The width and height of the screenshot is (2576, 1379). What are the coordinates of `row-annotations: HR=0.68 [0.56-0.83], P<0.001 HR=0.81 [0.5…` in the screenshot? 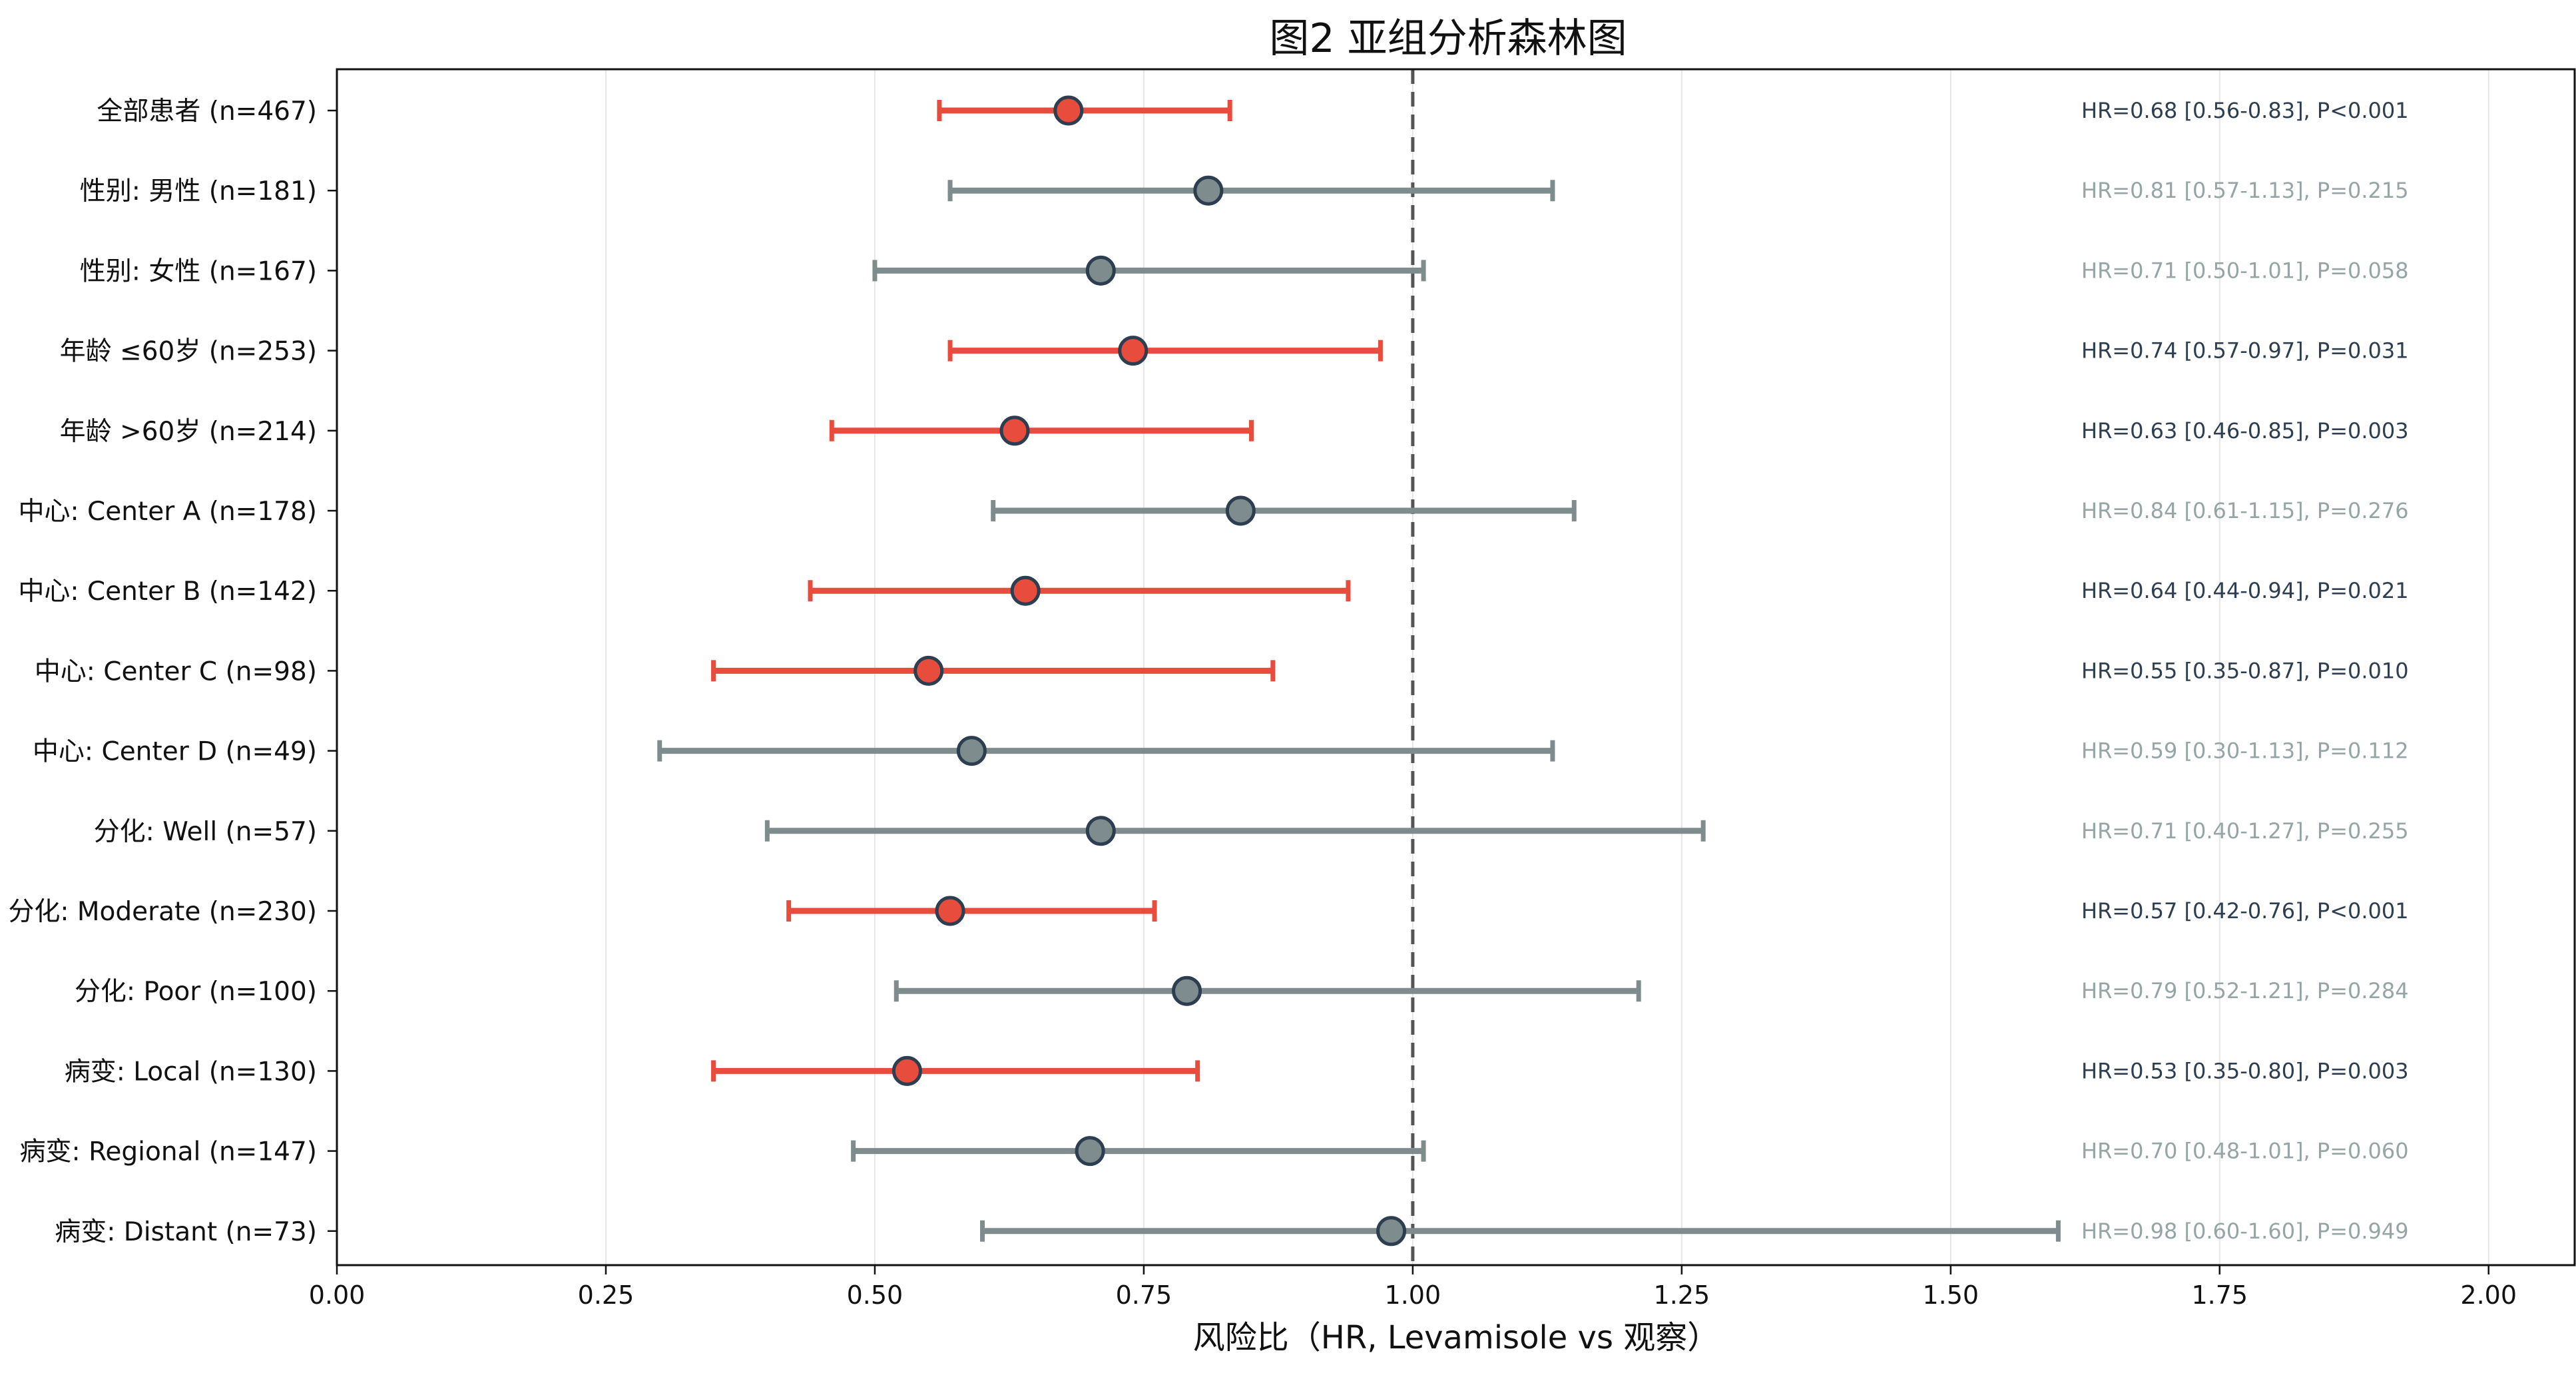 It's located at (2245, 671).